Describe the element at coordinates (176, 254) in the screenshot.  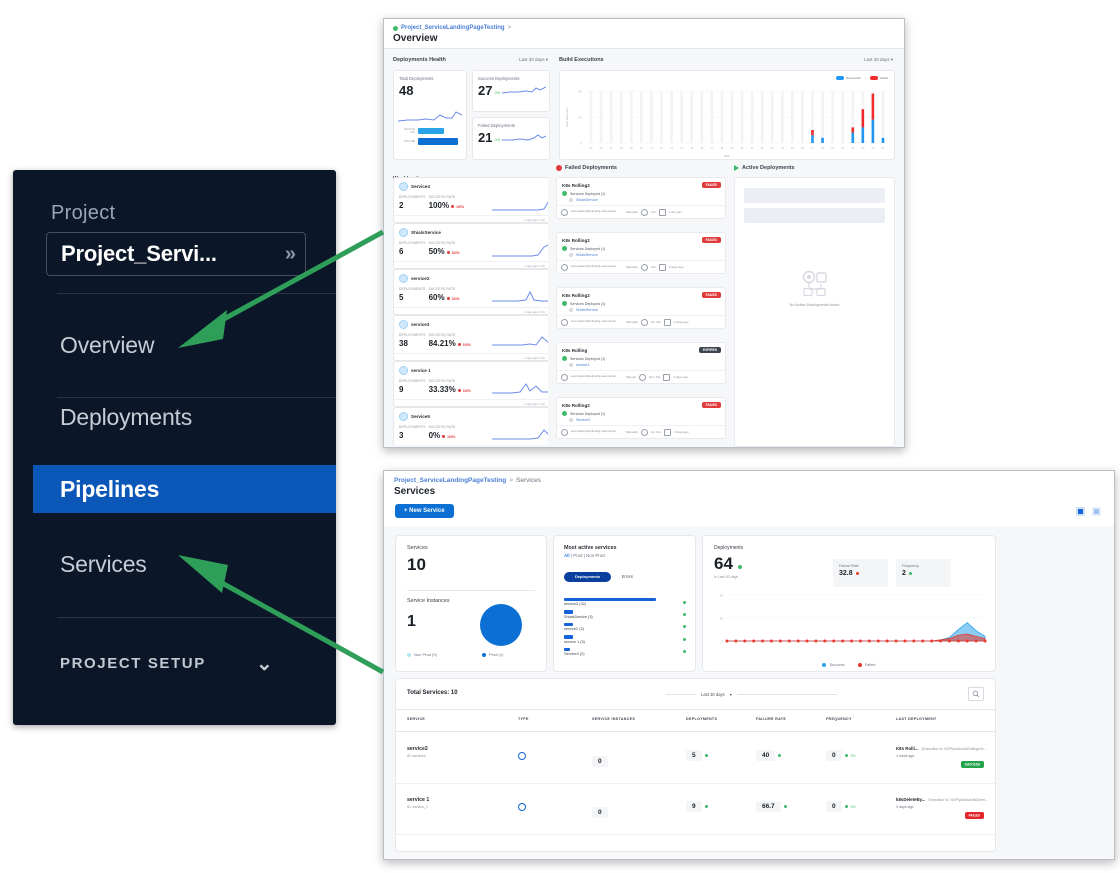
I see `project-selector: Project_Servi... »` at that location.